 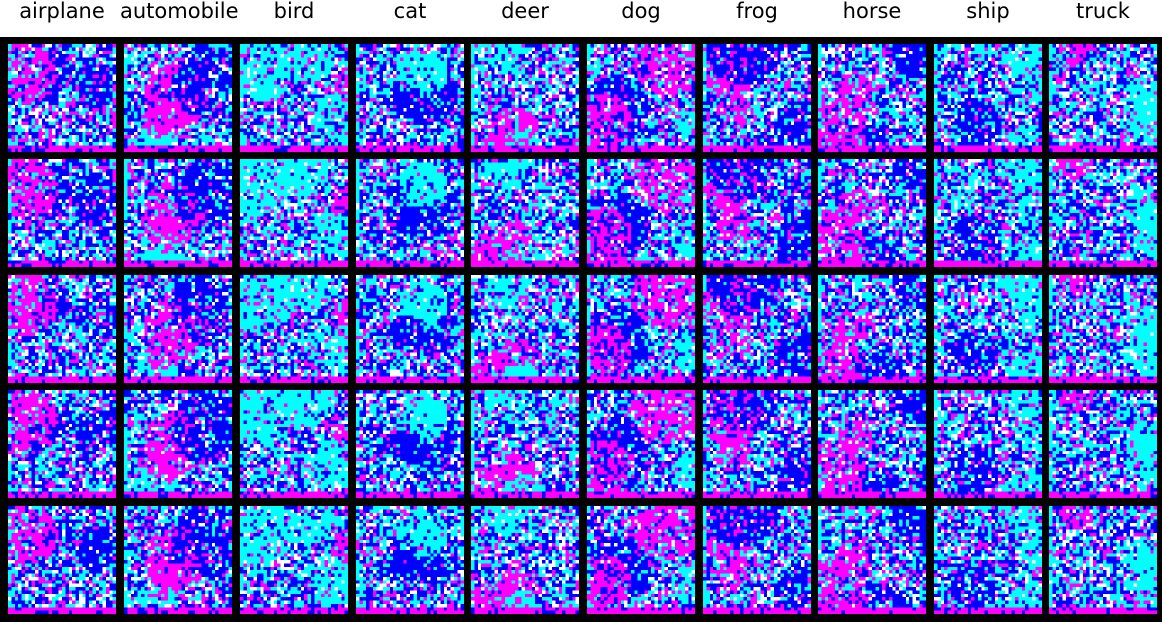 I want to click on class-label-horse: horse, so click(x=872, y=11).